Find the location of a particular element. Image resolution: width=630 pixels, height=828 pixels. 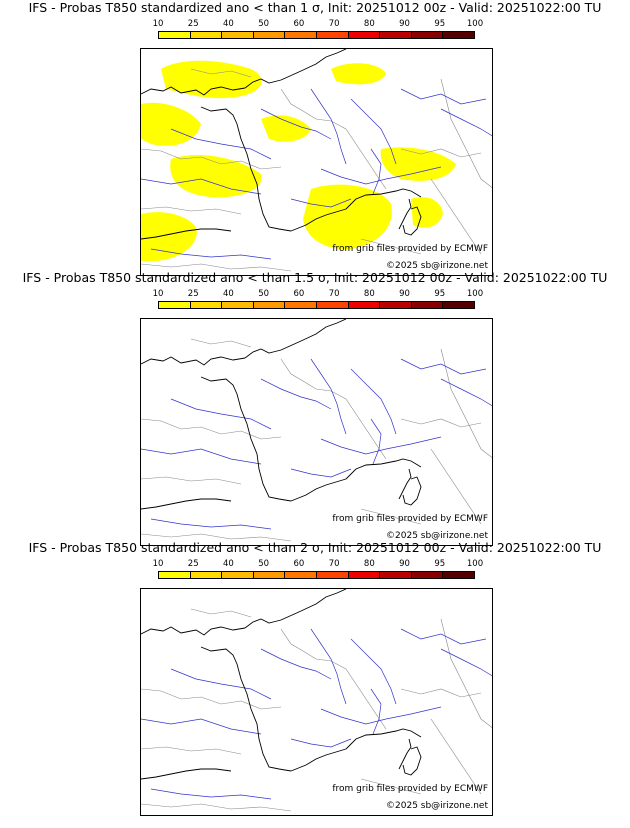

colorbar-tick-label: 70 is located at coordinates (334, 24).